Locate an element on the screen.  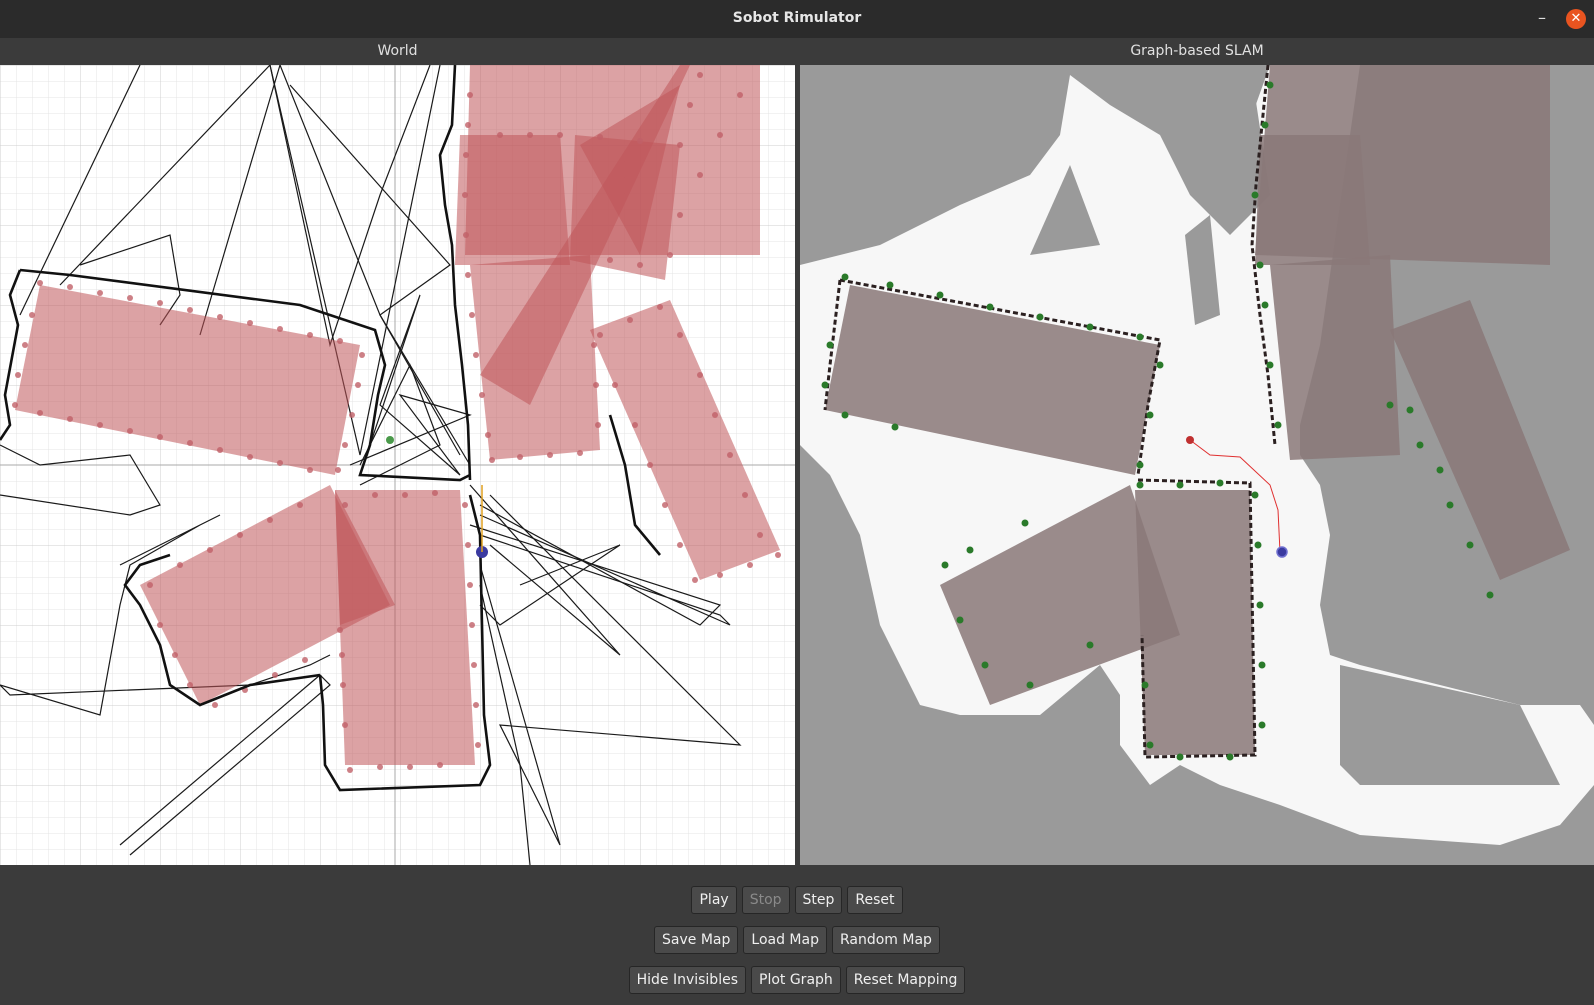
plot-graph-button: Plot Graph is located at coordinates (796, 980).